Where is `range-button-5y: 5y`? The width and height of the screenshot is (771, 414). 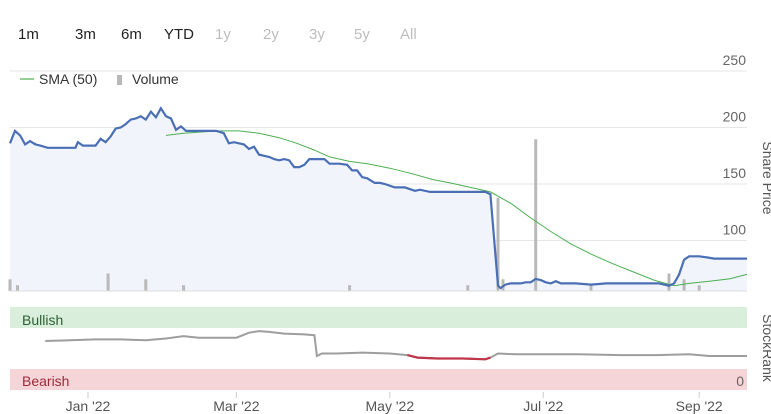 range-button-5y: 5y is located at coordinates (362, 34).